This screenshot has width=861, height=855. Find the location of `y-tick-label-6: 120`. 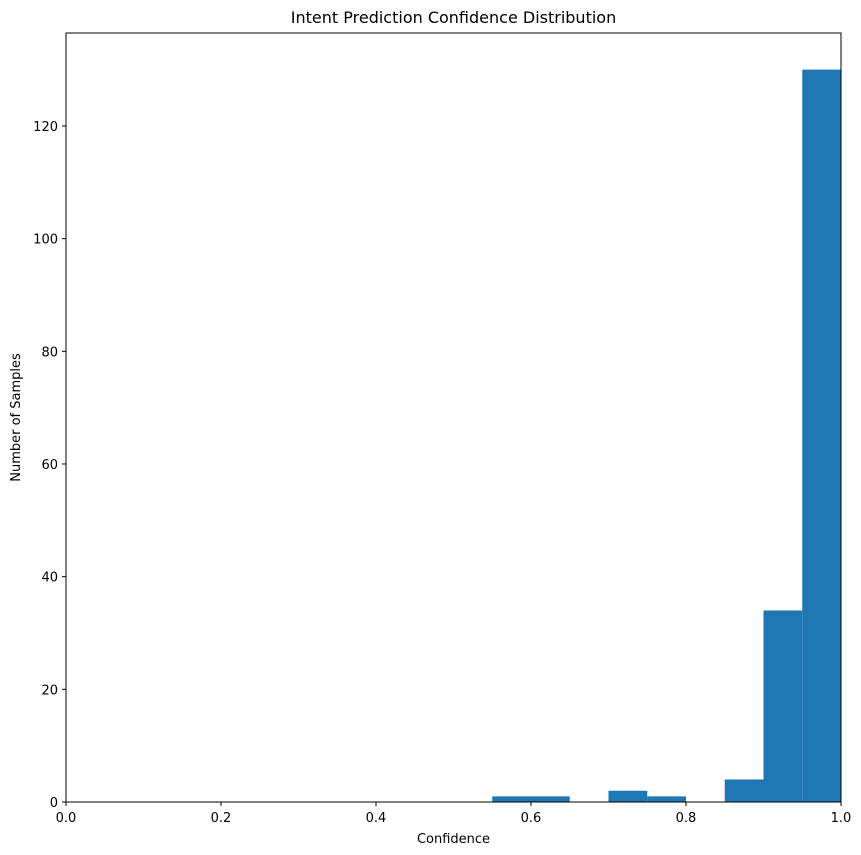

y-tick-label-6: 120 is located at coordinates (45, 127).